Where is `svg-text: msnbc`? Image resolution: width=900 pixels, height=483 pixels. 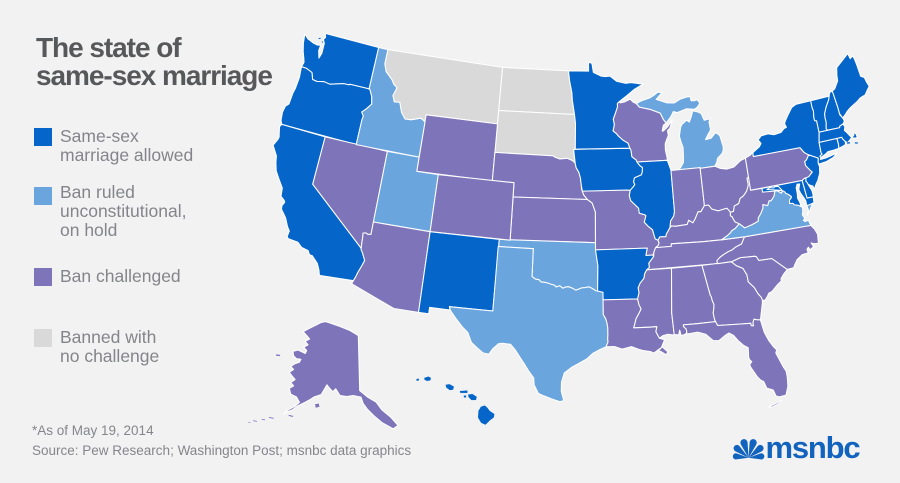
svg-text: msnbc is located at coordinates (813, 447).